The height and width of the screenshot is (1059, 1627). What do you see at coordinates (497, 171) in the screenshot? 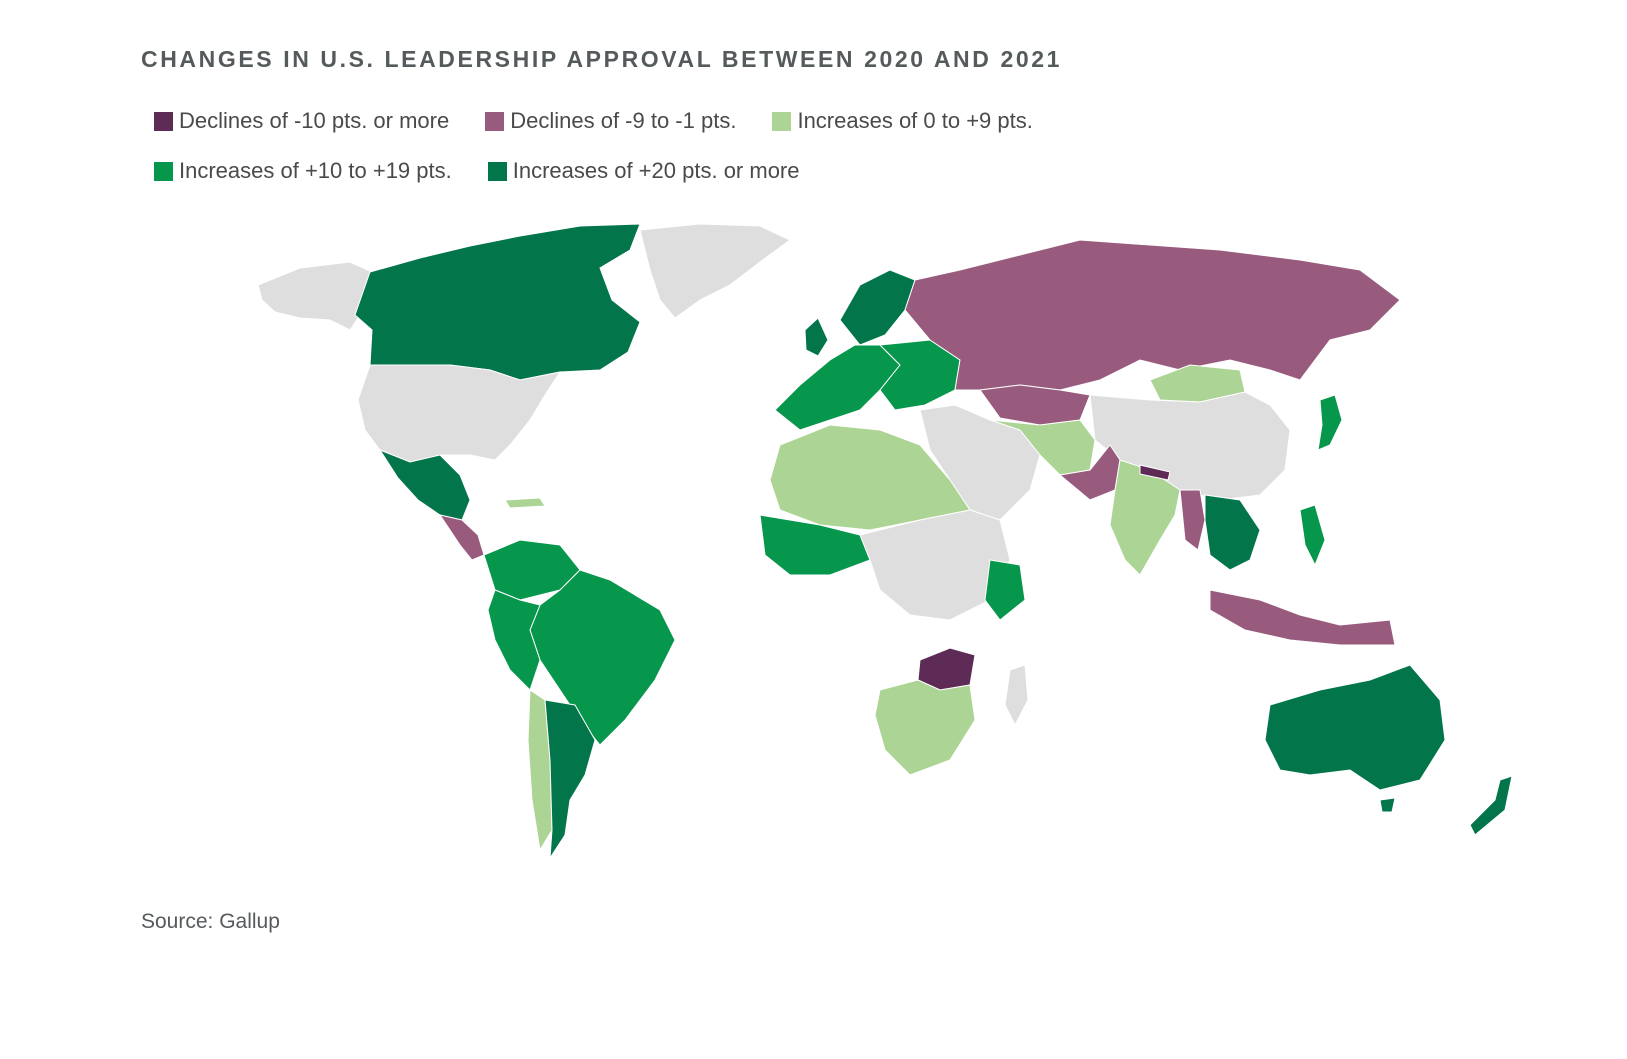
I see `legend-swatch-inc20` at bounding box center [497, 171].